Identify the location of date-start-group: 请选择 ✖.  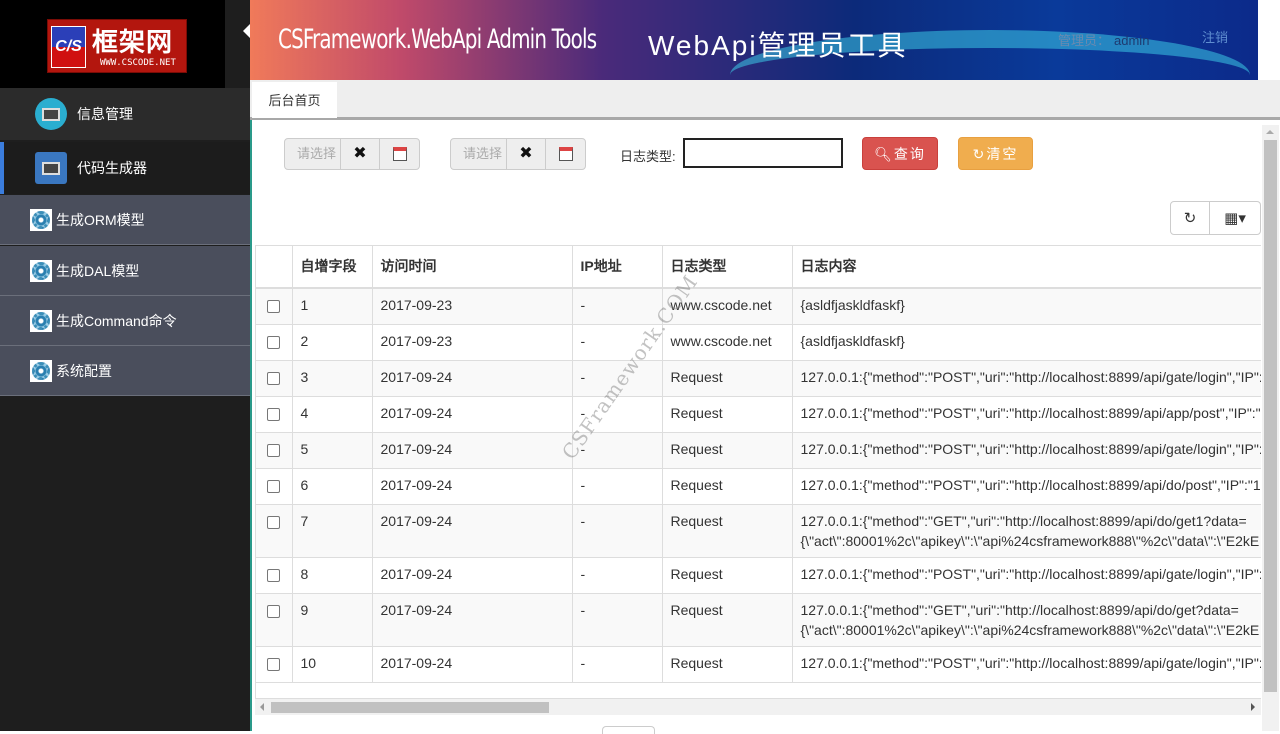
(352, 154).